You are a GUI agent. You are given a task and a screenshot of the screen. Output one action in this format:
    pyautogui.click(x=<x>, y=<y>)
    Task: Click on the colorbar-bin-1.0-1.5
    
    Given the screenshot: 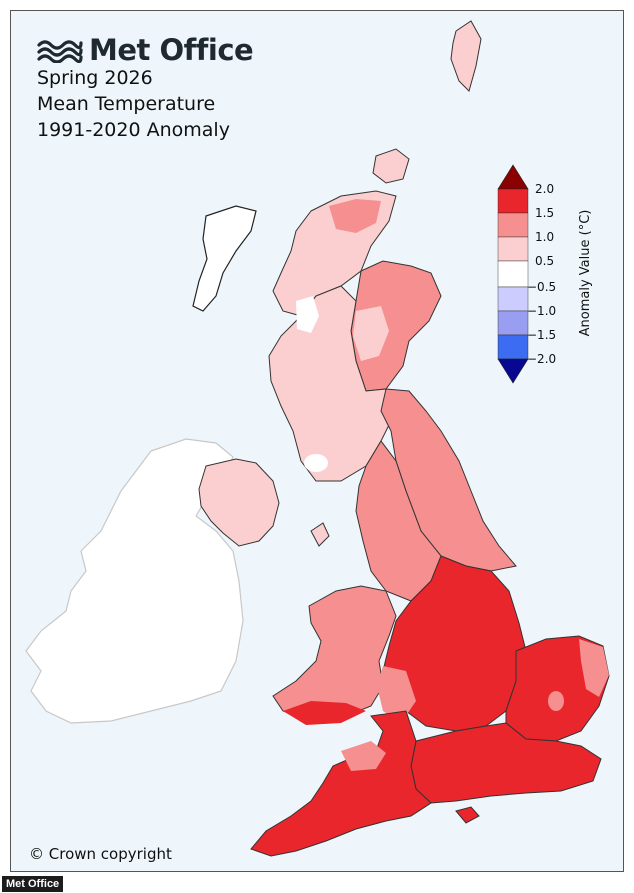 What is the action you would take?
    pyautogui.click(x=513, y=225)
    